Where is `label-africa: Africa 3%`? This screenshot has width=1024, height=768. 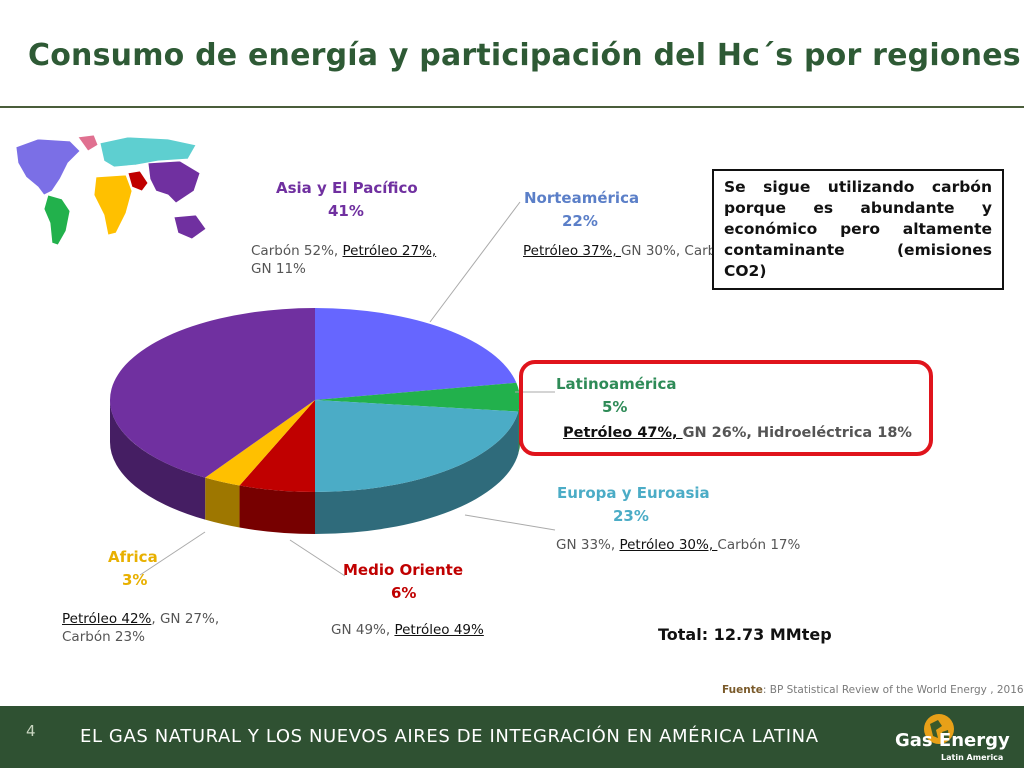
label-africa: Africa 3% is located at coordinates (133, 568).